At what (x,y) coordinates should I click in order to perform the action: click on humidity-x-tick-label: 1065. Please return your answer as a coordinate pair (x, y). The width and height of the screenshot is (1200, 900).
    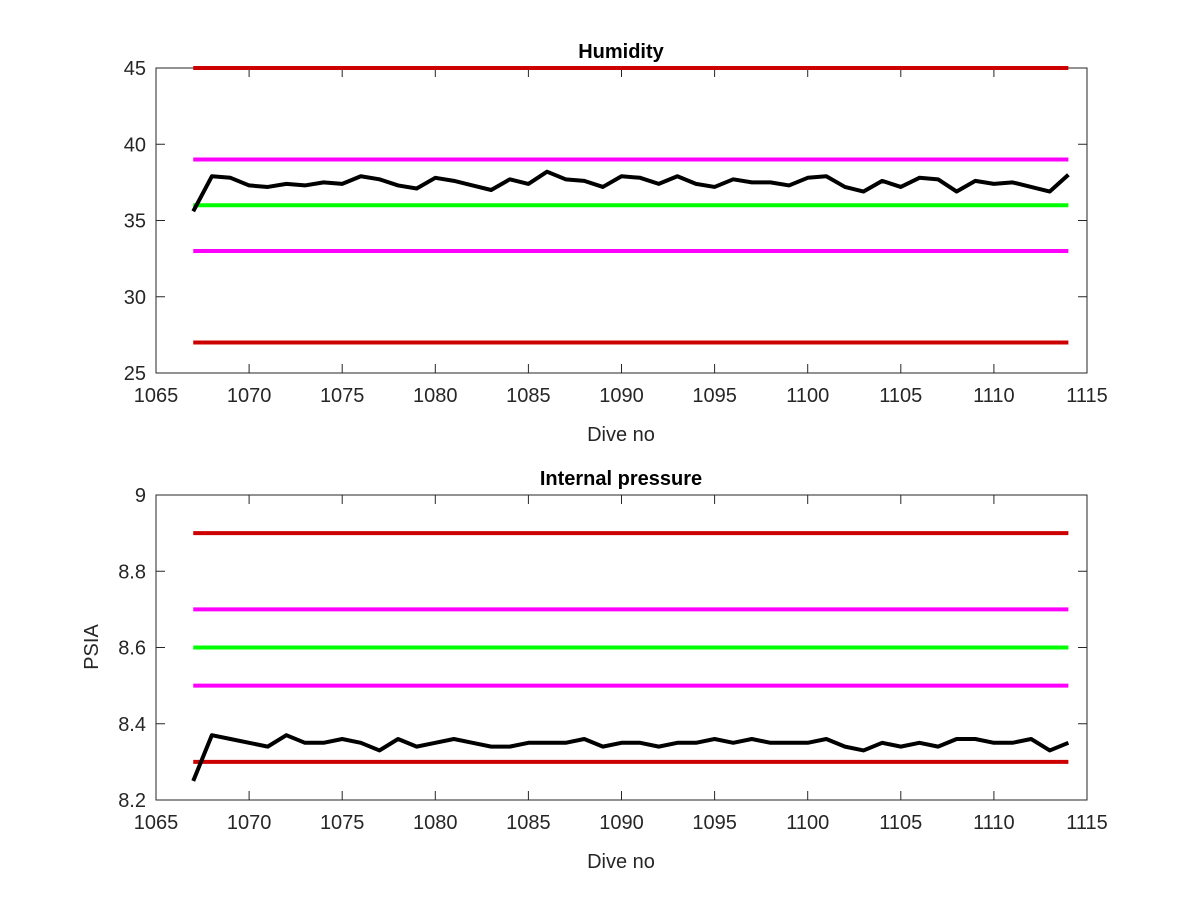
    Looking at the image, I should click on (156, 396).